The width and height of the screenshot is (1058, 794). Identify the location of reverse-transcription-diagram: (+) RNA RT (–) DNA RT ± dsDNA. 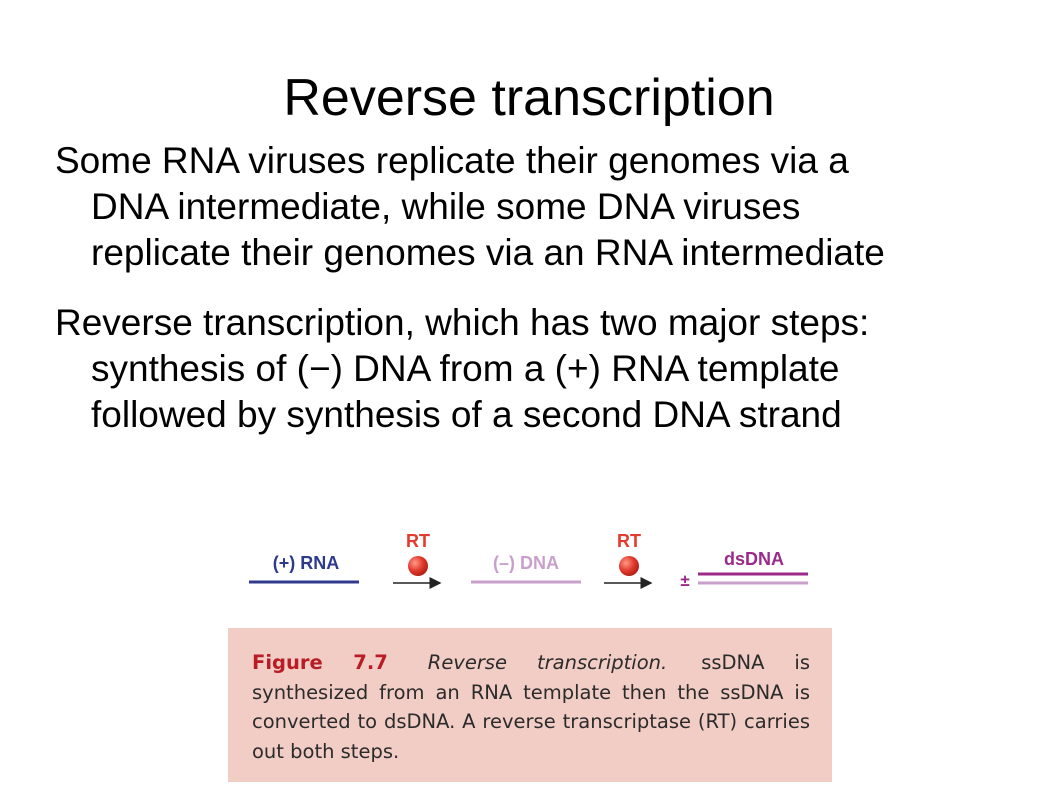
(528, 560).